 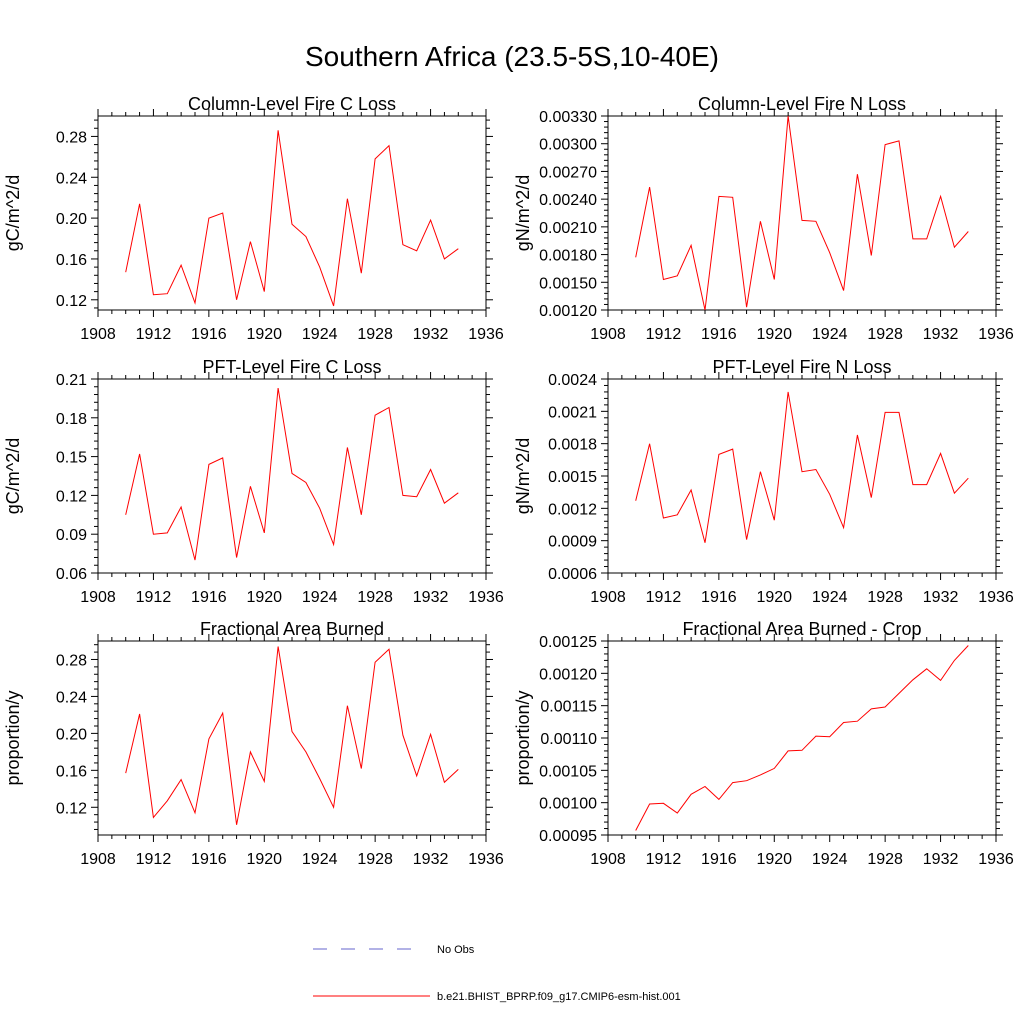 What do you see at coordinates (568, 642) in the screenshot?
I see `y-tick-label: 0.00125` at bounding box center [568, 642].